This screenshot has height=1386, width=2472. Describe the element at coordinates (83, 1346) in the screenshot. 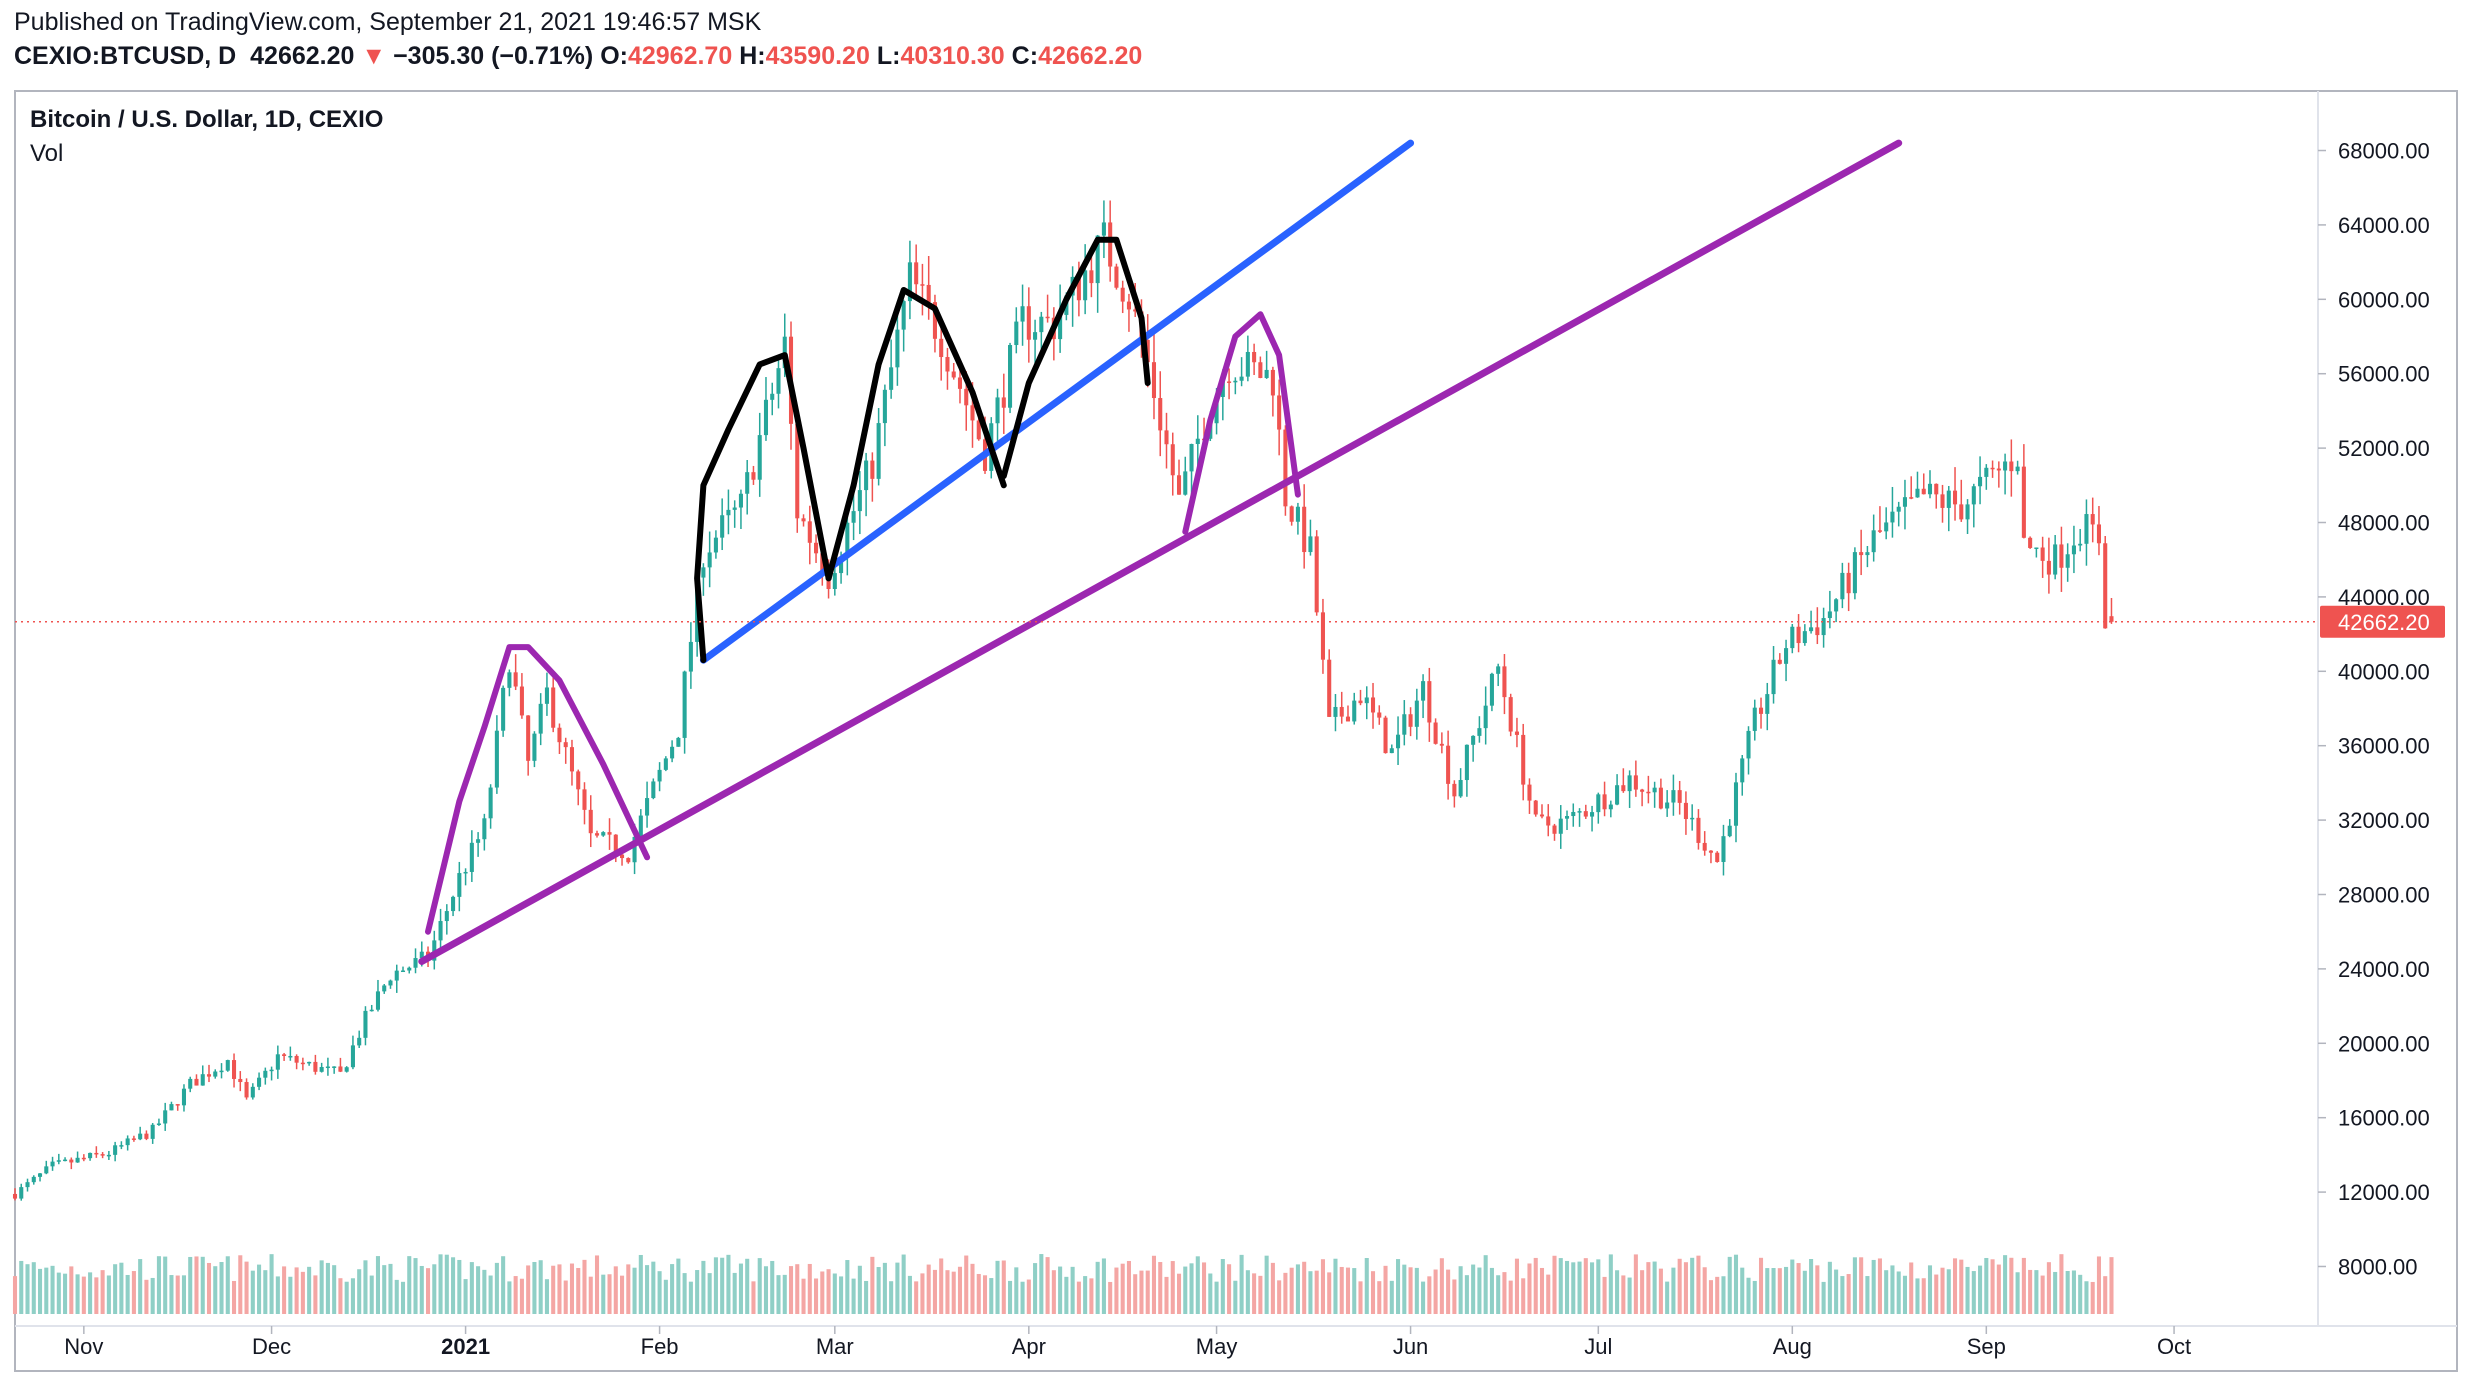

I see `x-tick-label: Nov` at that location.